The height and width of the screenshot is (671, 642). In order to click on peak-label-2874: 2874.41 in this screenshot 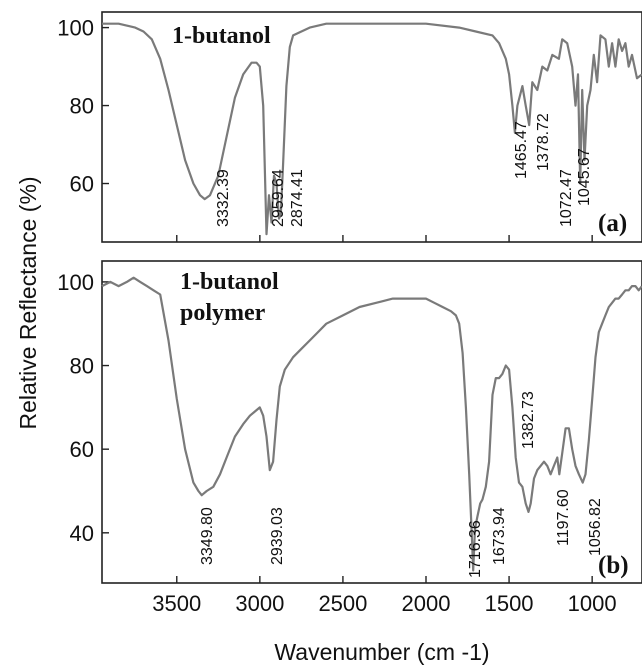, I will do `click(297, 198)`.